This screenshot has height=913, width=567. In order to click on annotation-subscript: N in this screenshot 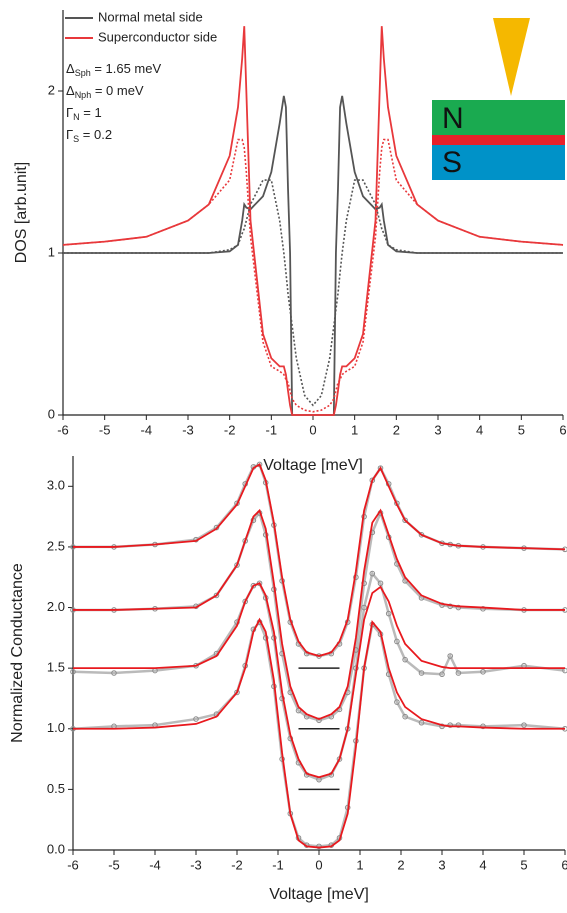, I will do `click(76, 117)`.